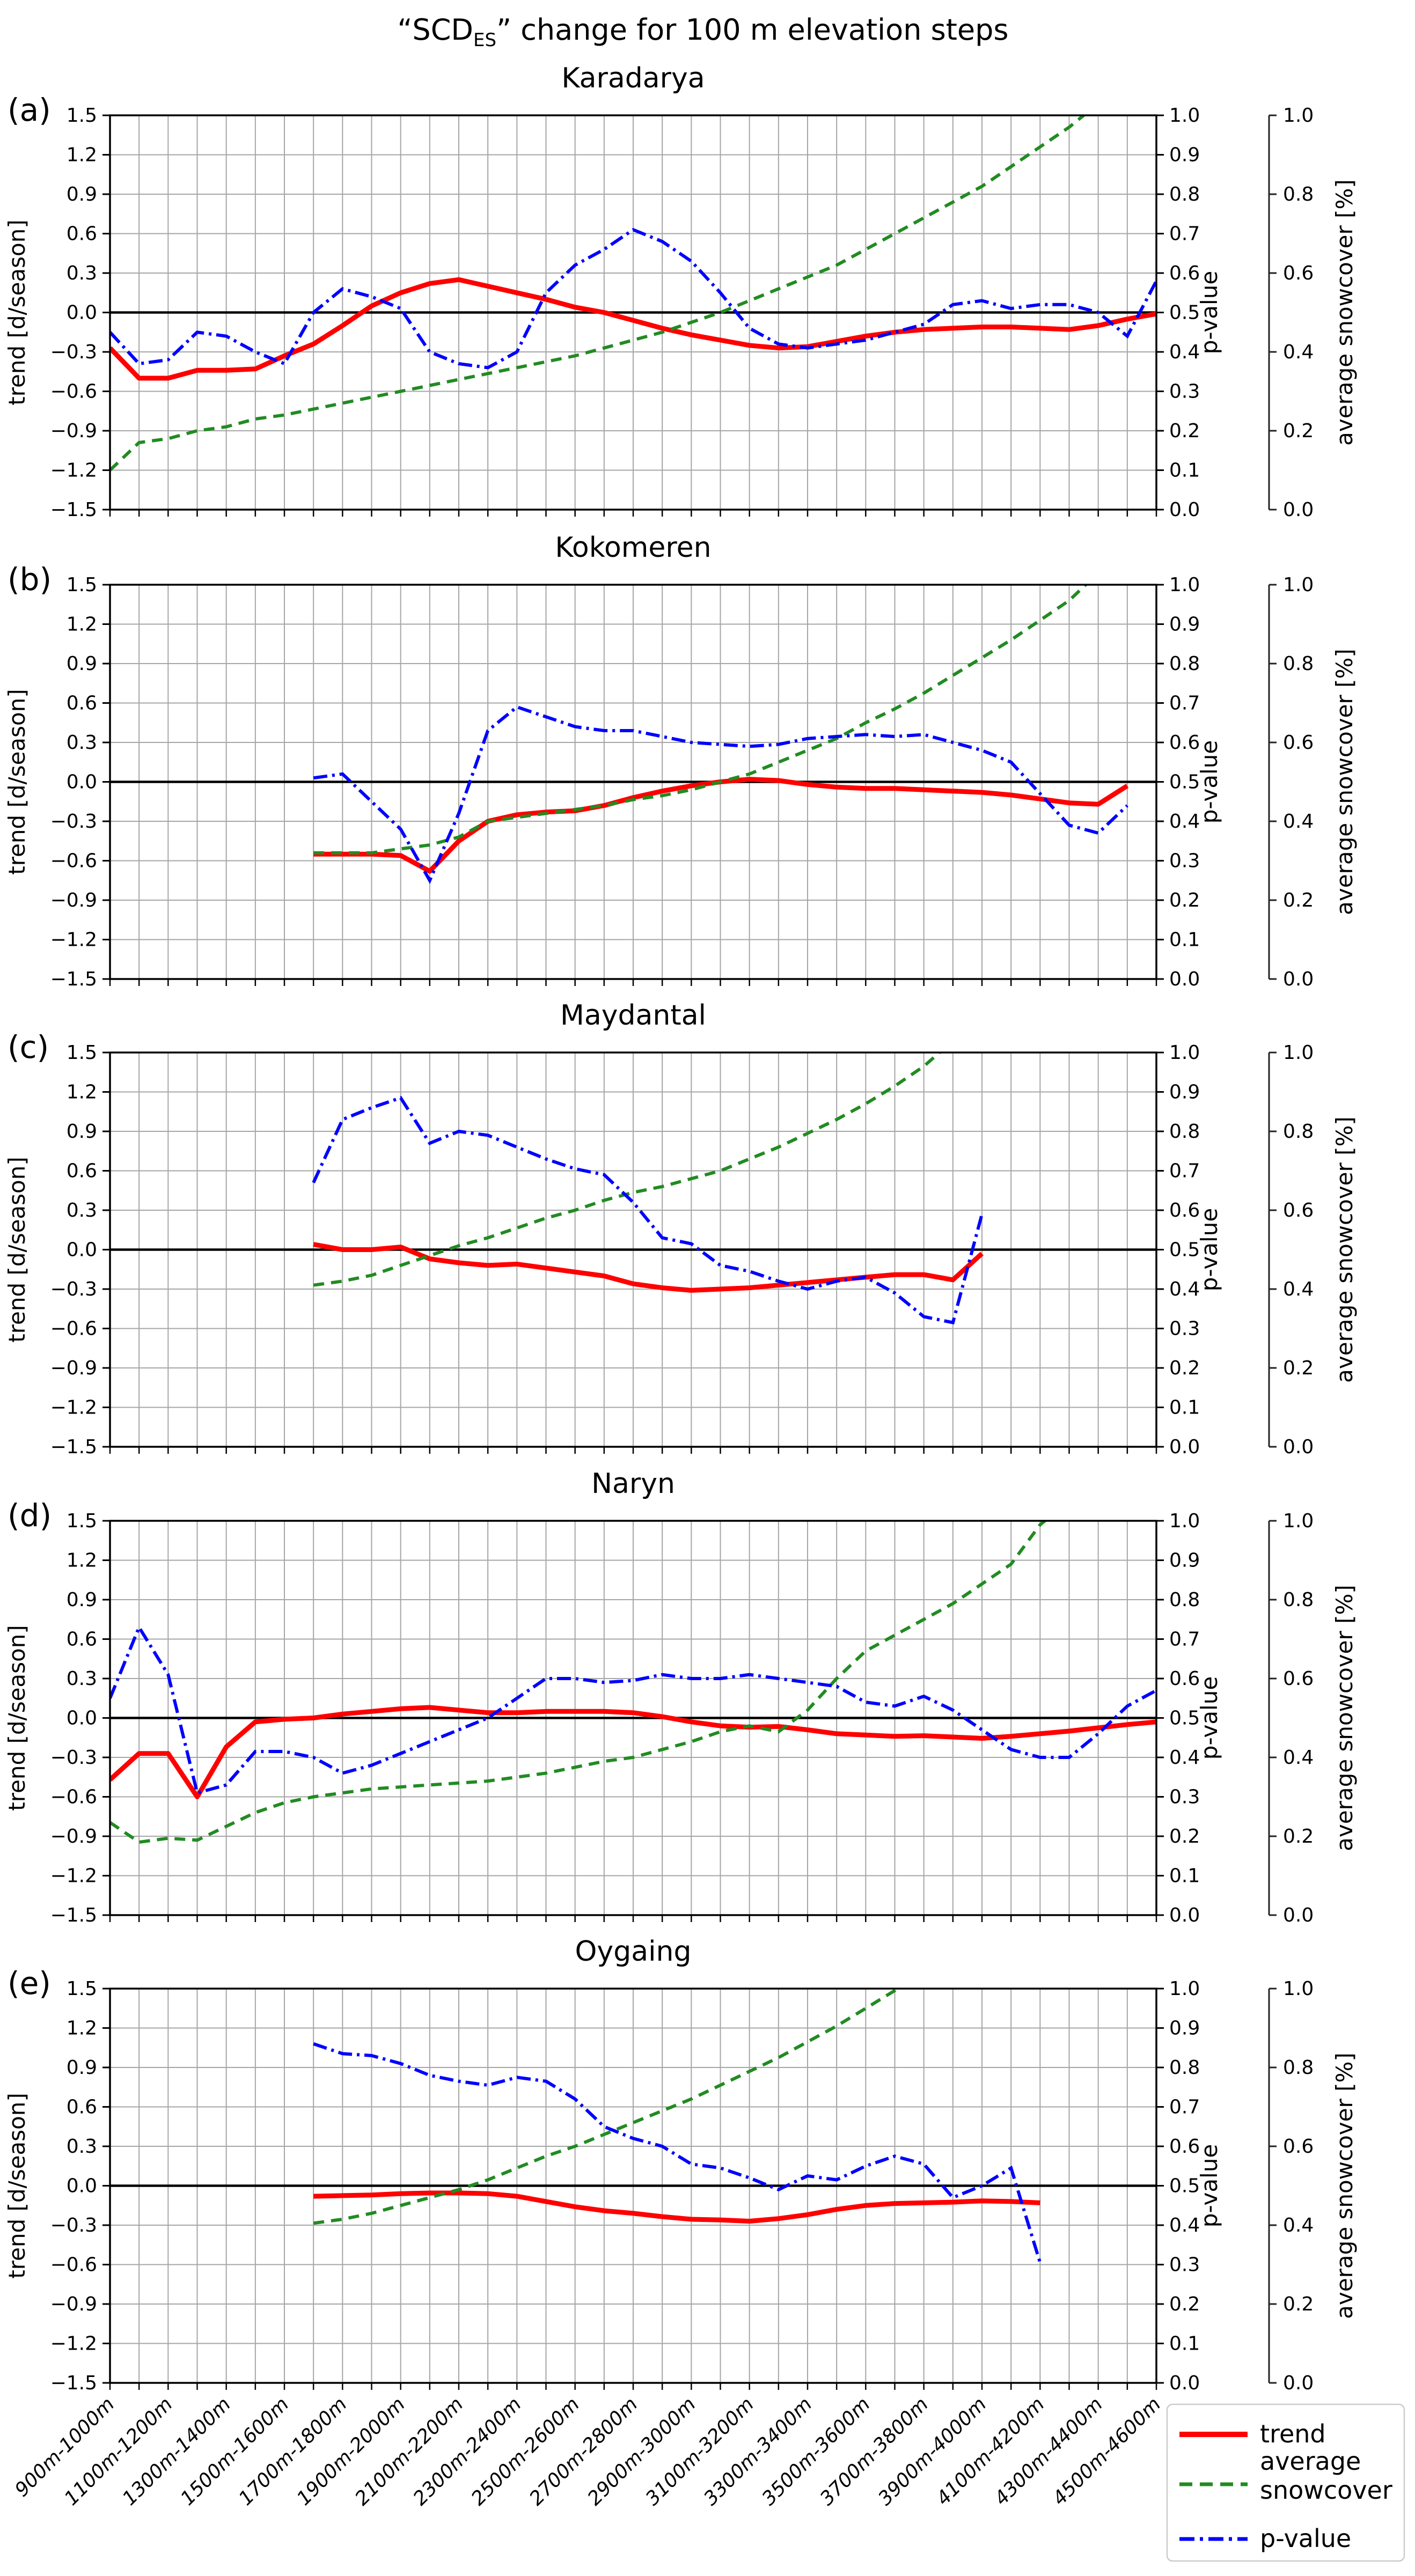 The height and width of the screenshot is (2576, 1415). I want to click on snowcover-tick-label: 0.4, so click(1298, 1289).